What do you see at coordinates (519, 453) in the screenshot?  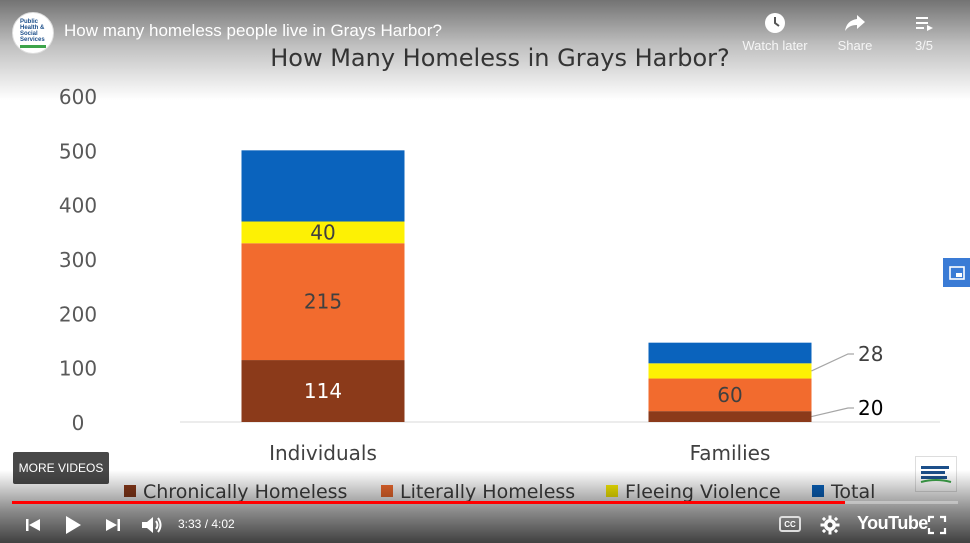 I see `x-axis: Individuals Families` at bounding box center [519, 453].